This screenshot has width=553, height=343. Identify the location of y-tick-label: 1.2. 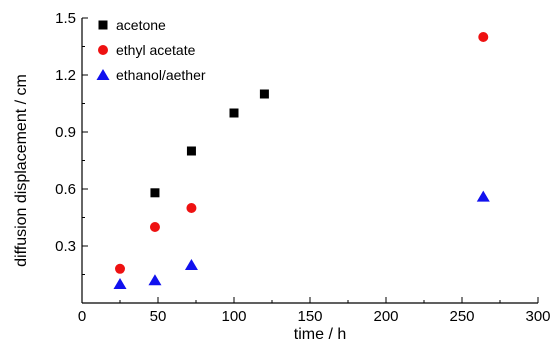
(65, 75).